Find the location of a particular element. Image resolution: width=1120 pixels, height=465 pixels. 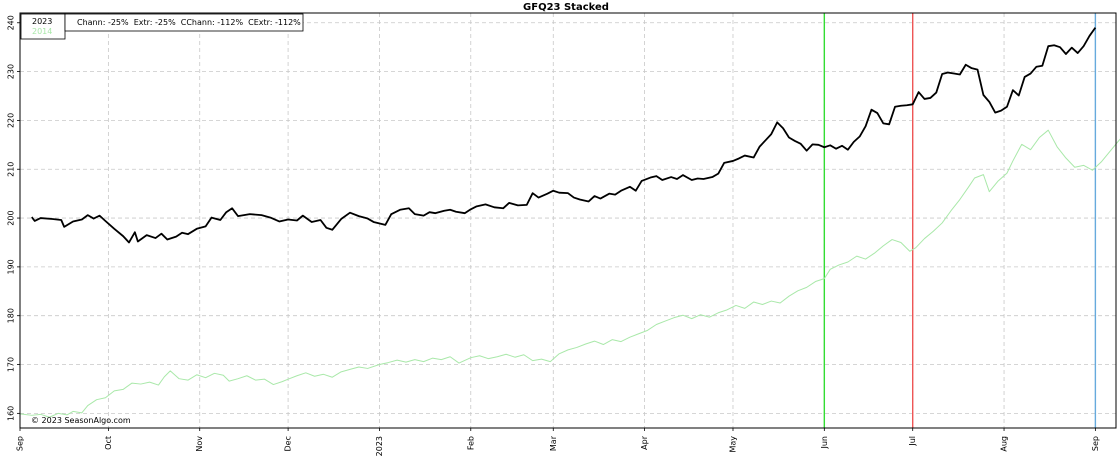

legend-box is located at coordinates (43, 26).